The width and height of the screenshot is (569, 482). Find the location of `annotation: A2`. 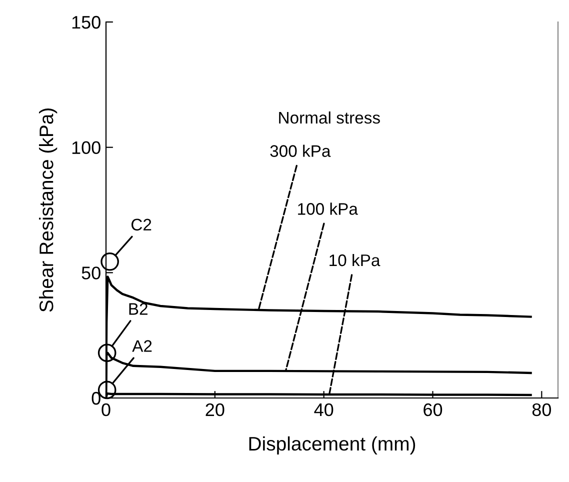

annotation: A2 is located at coordinates (142, 346).